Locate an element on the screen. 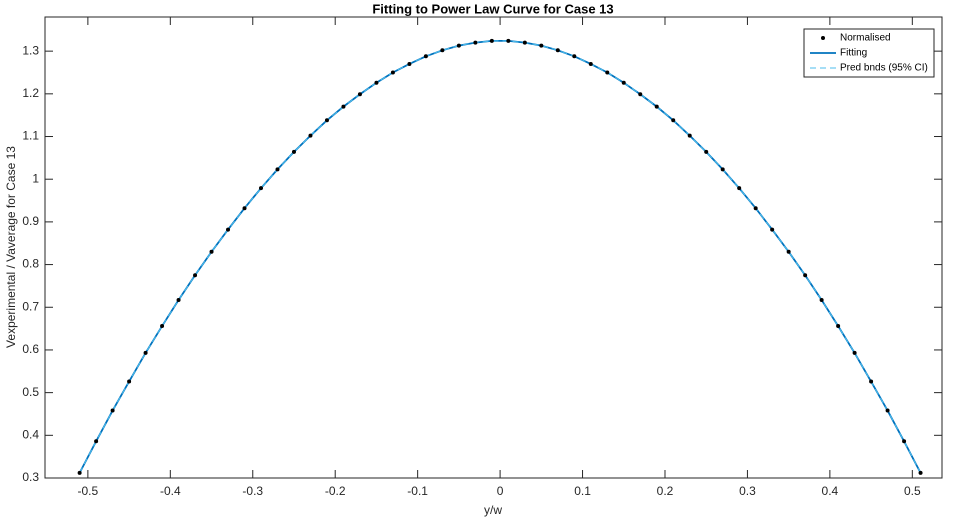 This screenshot has width=957, height=520. chart-title: Fitting to Power Law Curve for Case 13 is located at coordinates (492, 8).